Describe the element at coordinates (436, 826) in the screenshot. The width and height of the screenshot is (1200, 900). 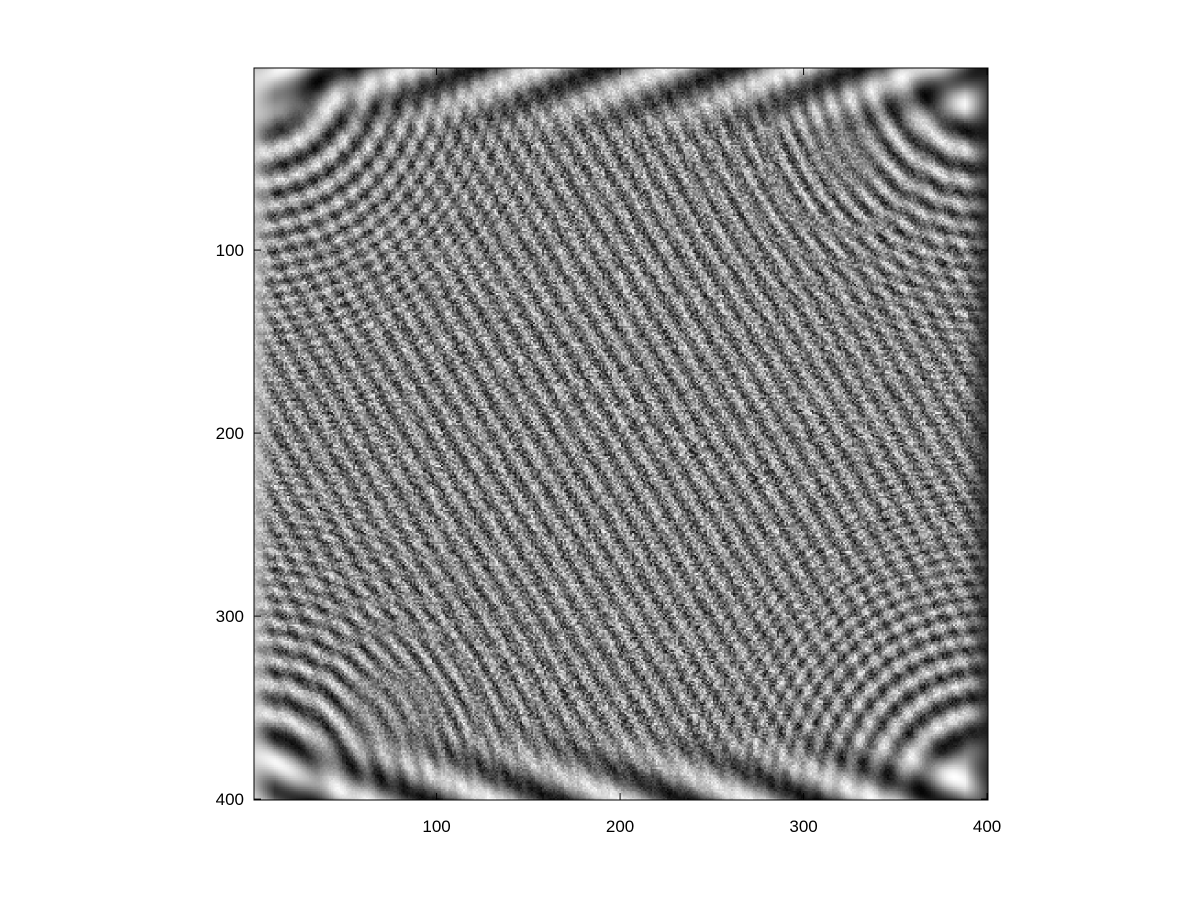
I see `x-tick-label: 100` at that location.